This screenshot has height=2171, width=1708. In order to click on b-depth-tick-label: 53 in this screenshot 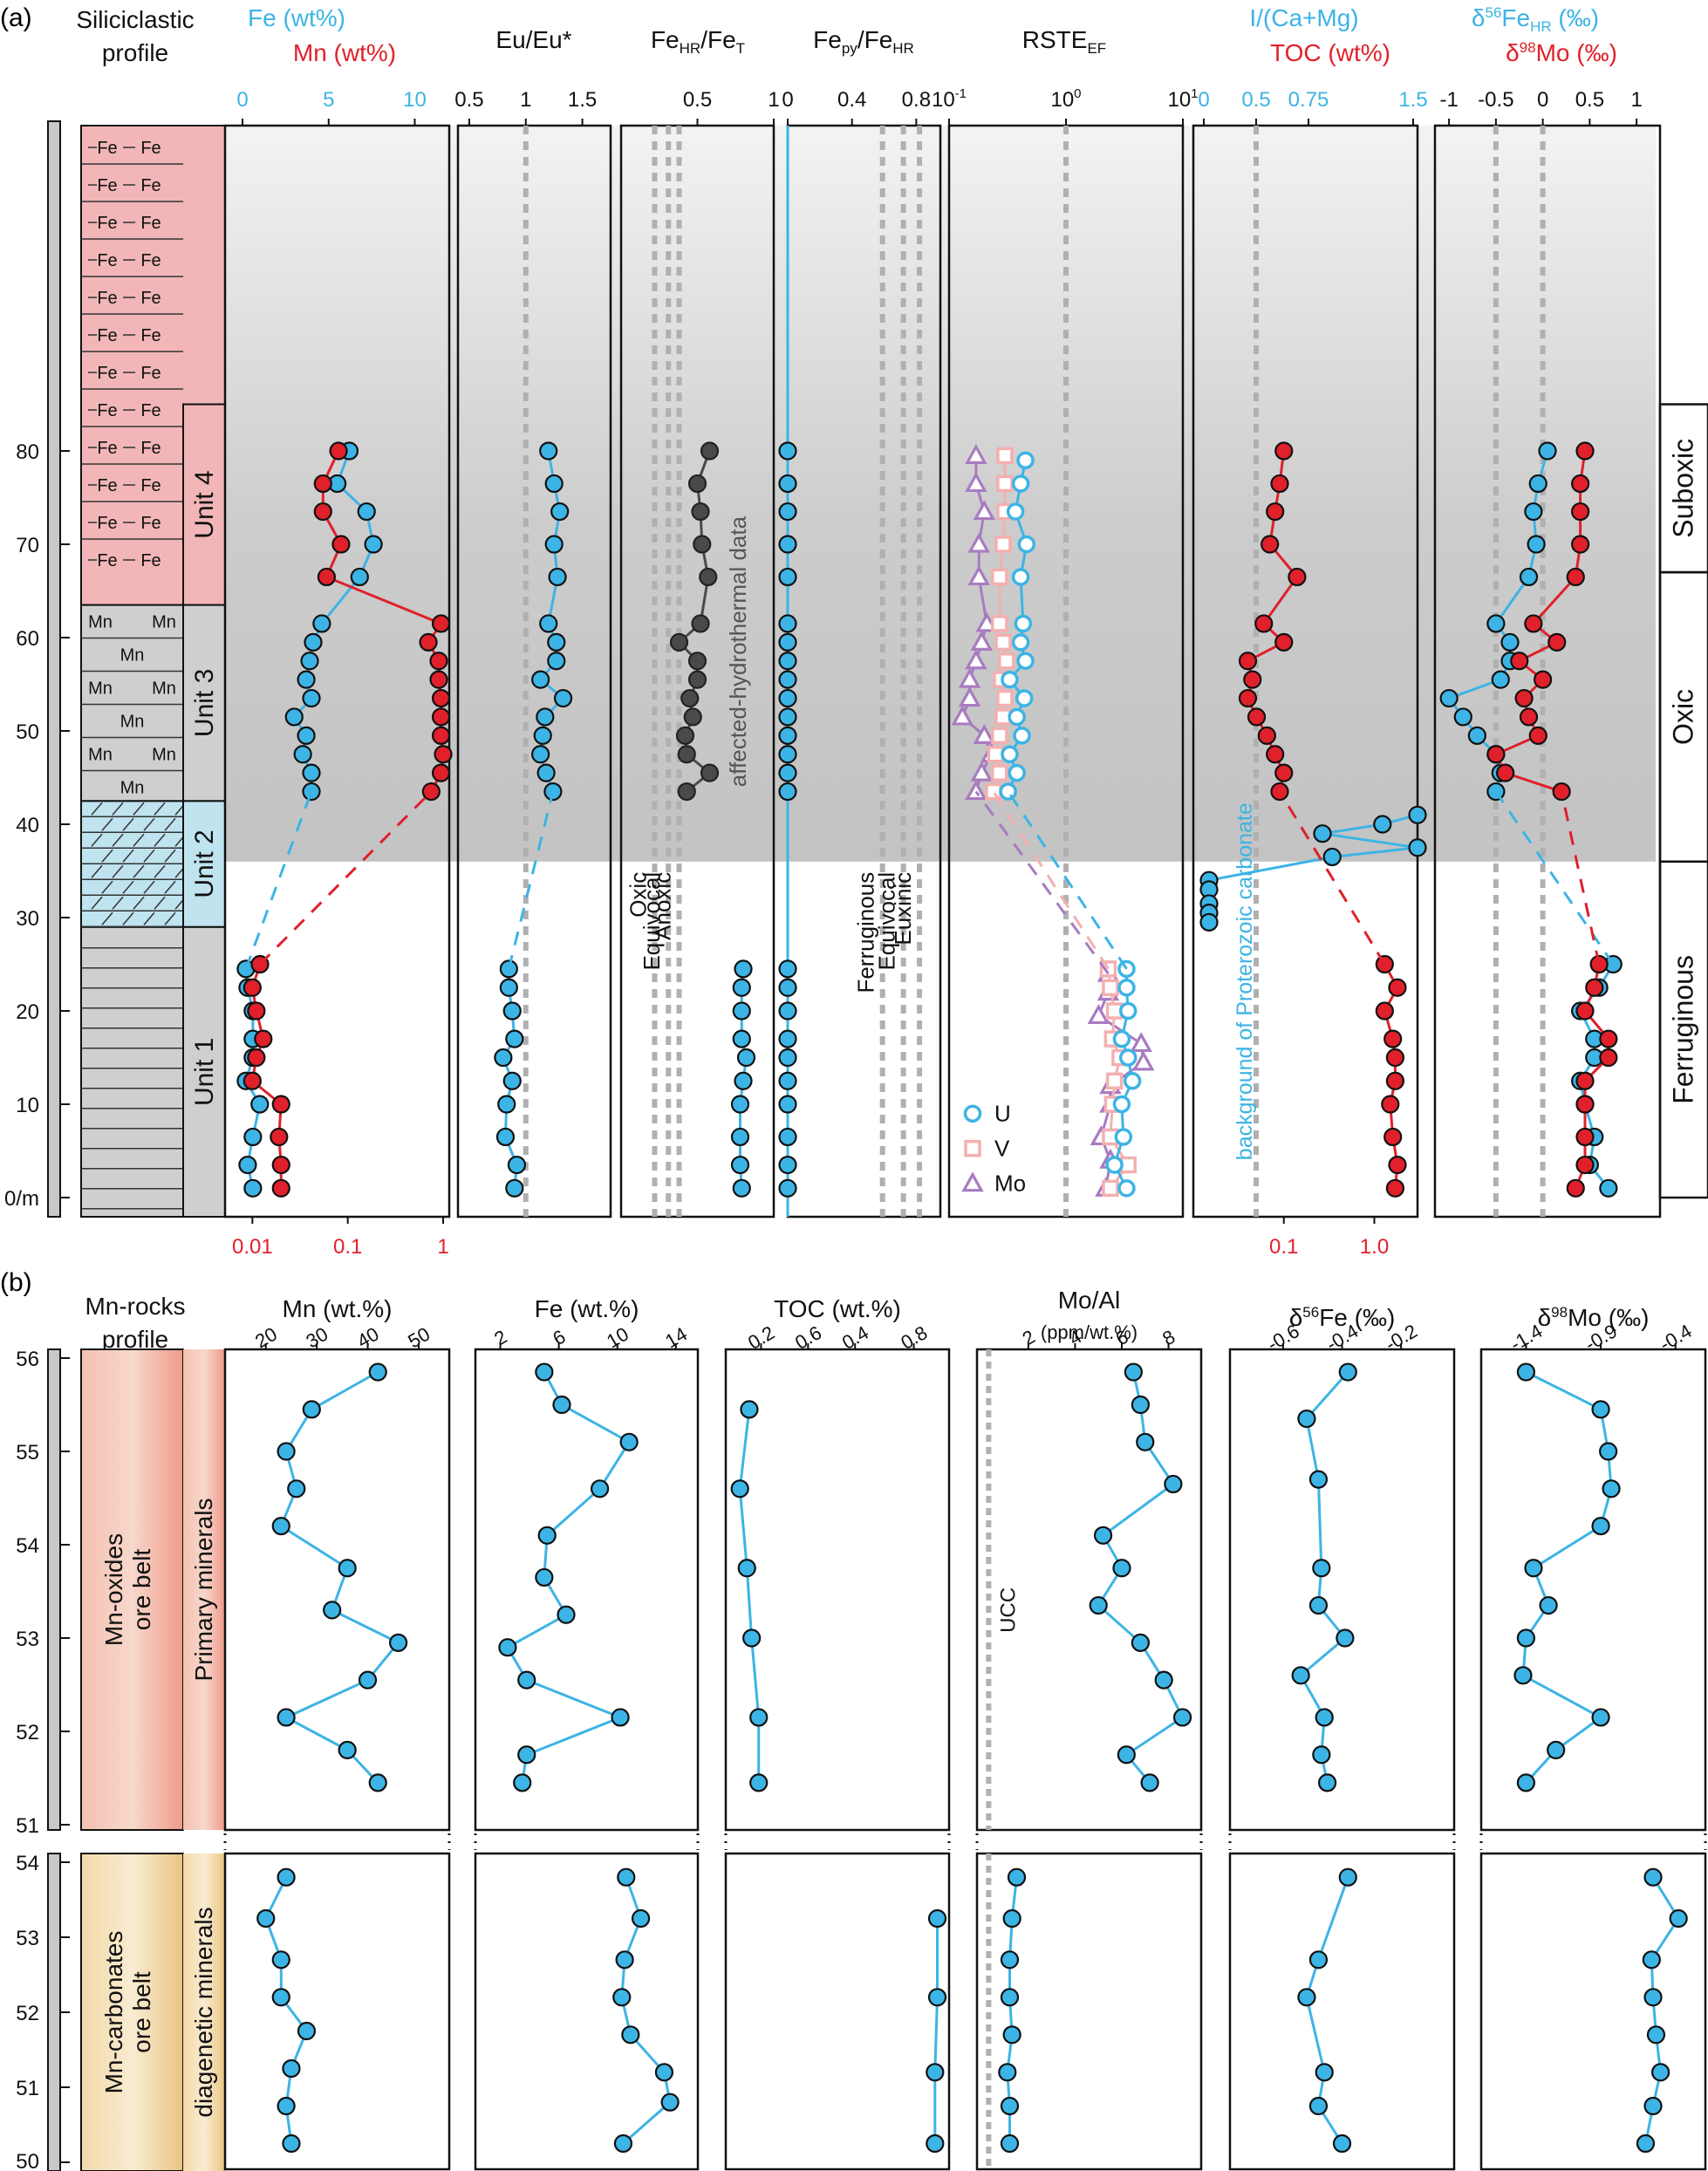, I will do `click(27, 1938)`.